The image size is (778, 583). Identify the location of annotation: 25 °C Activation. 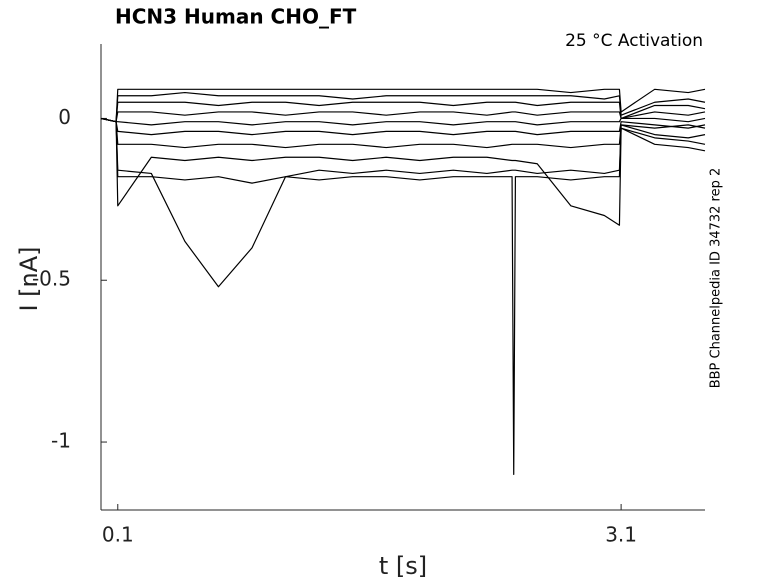
(634, 41).